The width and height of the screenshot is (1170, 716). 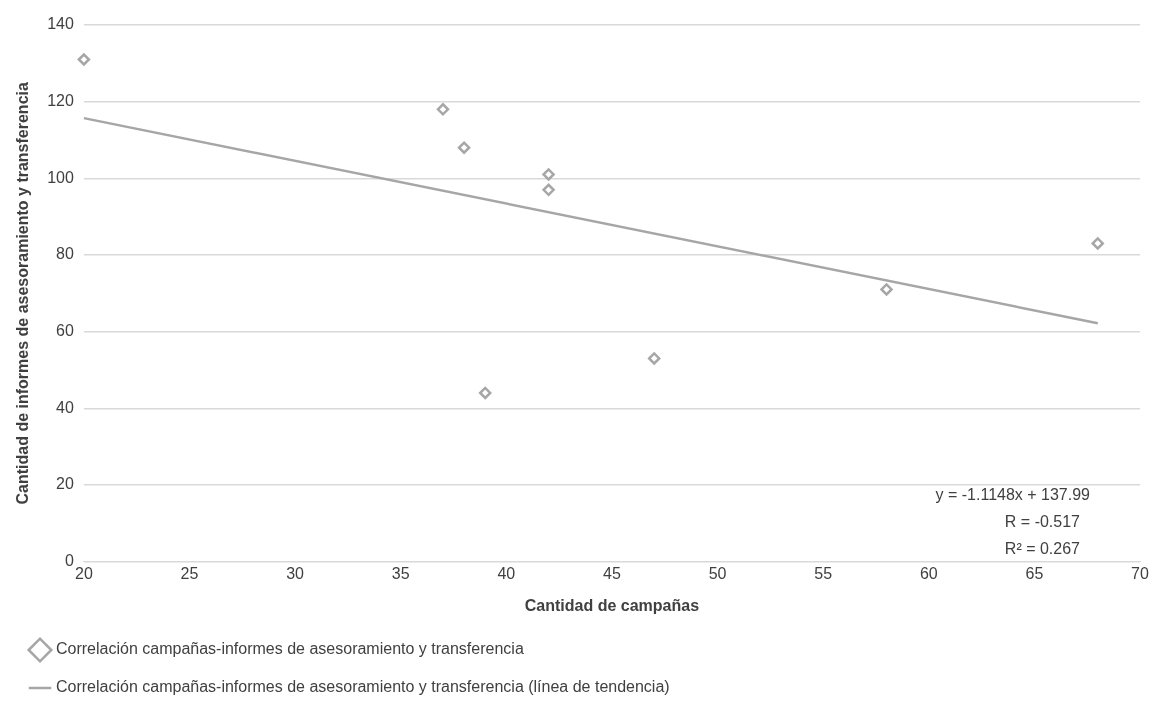 I want to click on x-axis-title: Cantidad de campañas, so click(x=612, y=605).